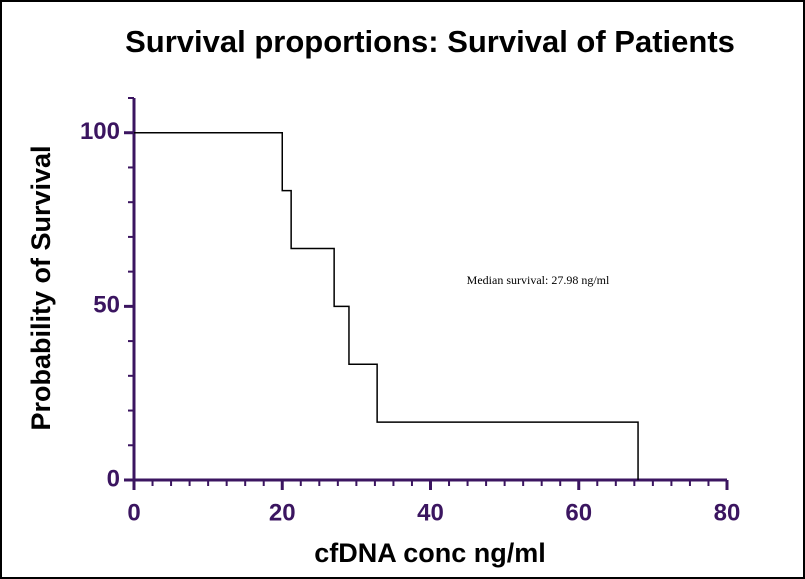  Describe the element at coordinates (538, 280) in the screenshot. I see `annotation: Median survival: 27.98 ng/ml` at that location.